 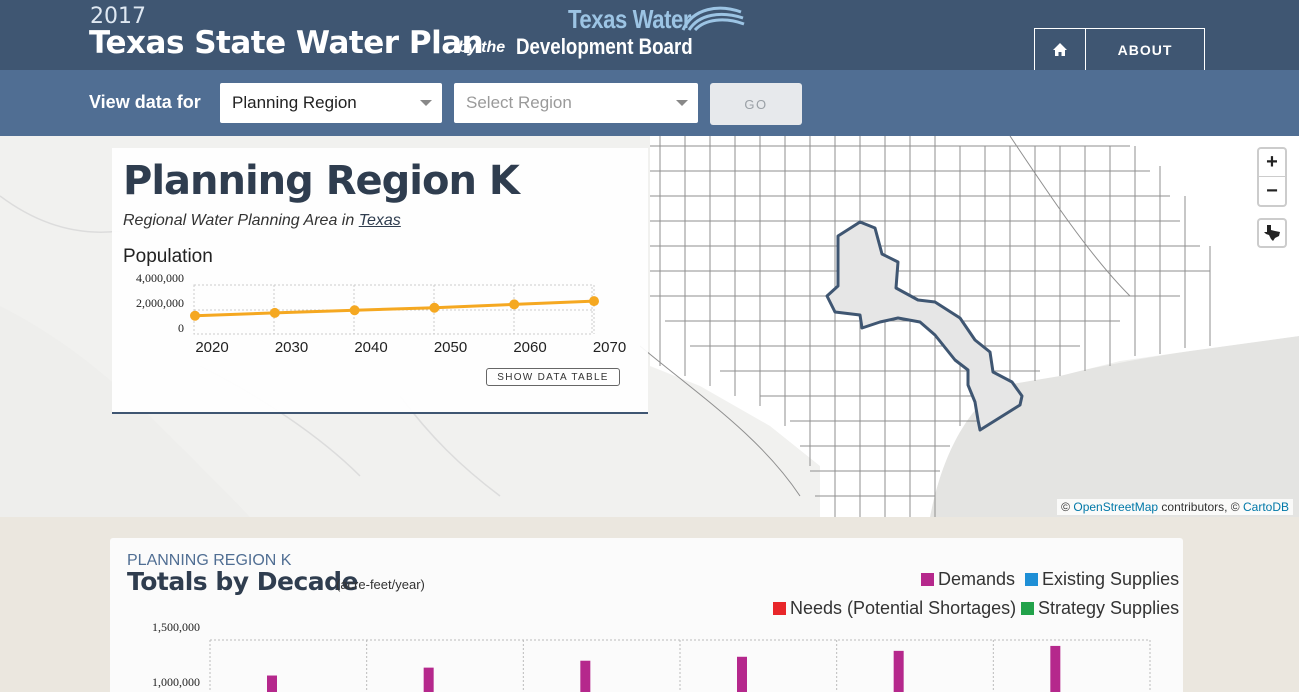 I want to click on home-button, so click(x=1060, y=49).